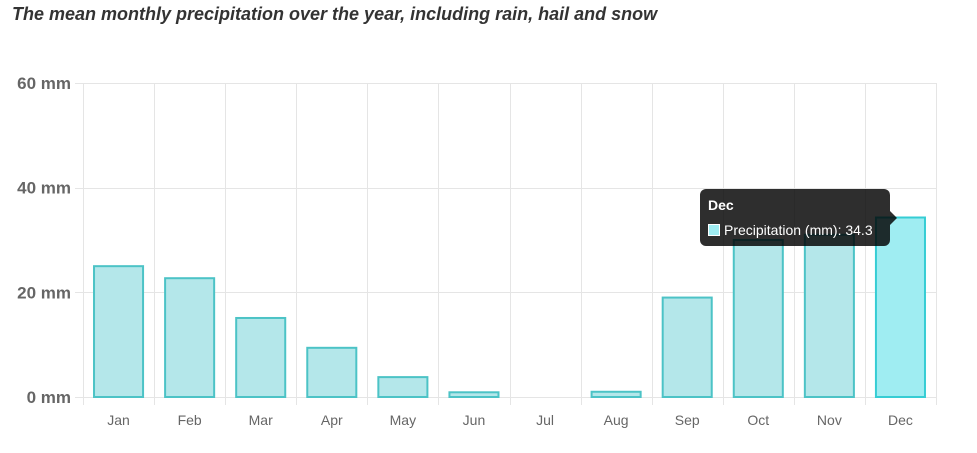 Image resolution: width=977 pixels, height=453 pixels. Describe the element at coordinates (119, 331) in the screenshot. I see `bar-jan` at that location.